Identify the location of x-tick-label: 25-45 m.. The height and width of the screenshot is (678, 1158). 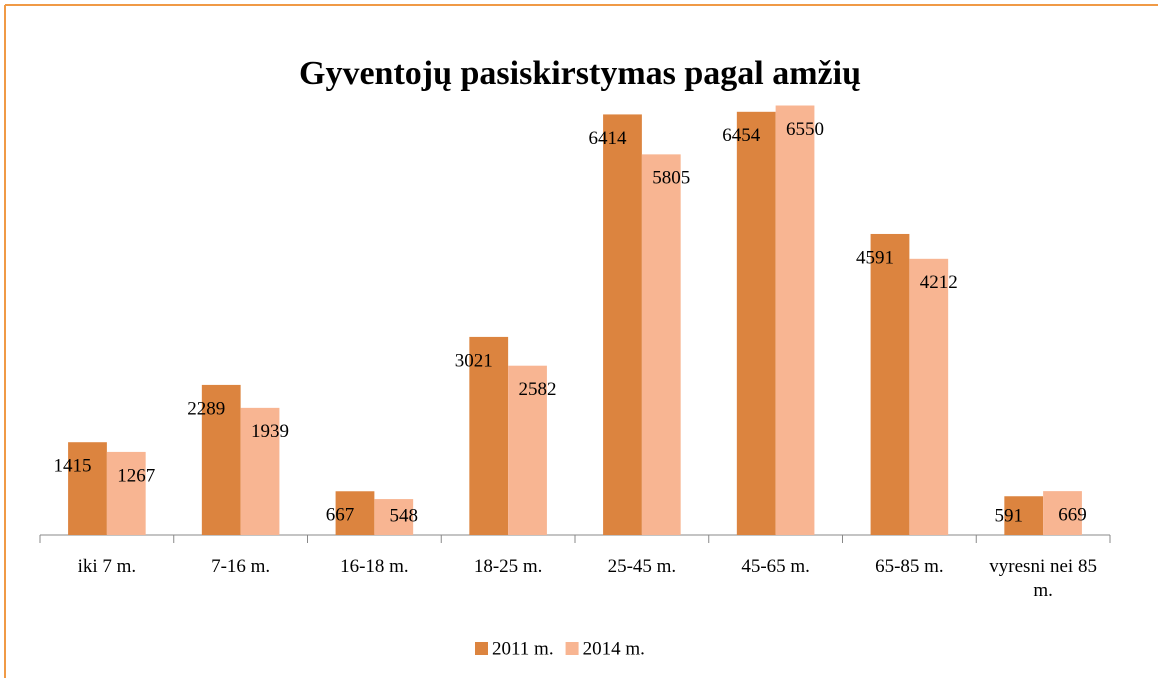
(642, 566).